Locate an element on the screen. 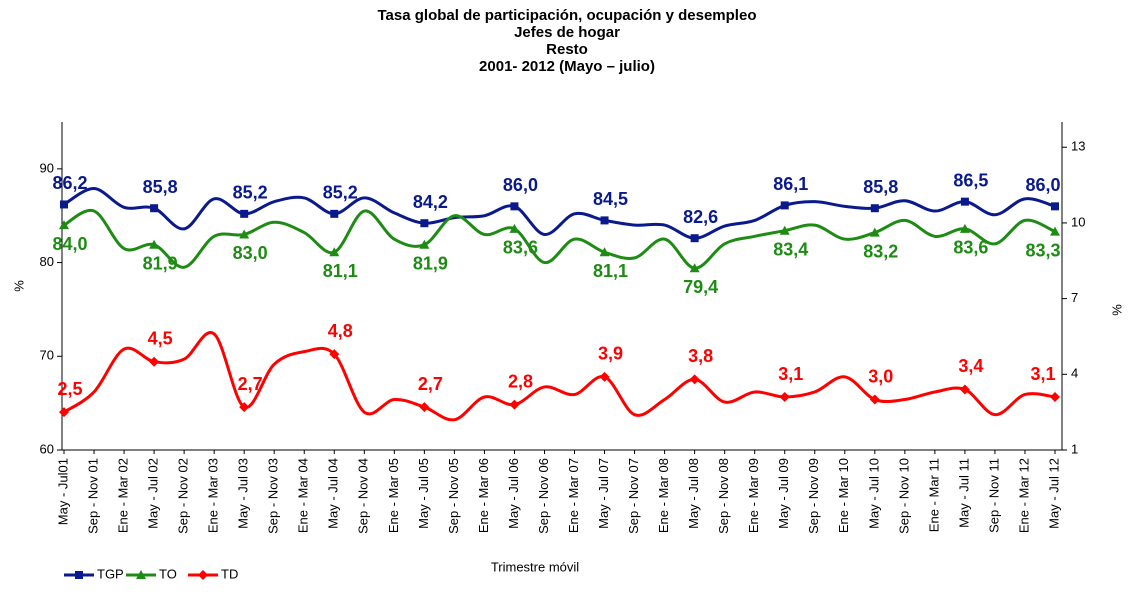 This screenshot has width=1133, height=599. x-tick-label: May - Jul01 is located at coordinates (62, 491).